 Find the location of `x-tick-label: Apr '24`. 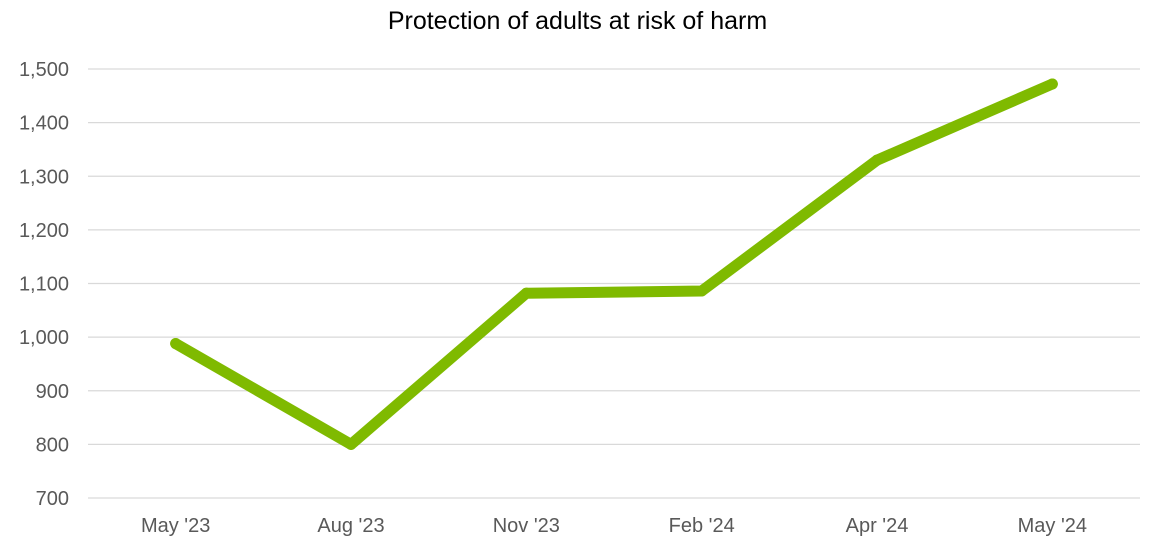

x-tick-label: Apr '24 is located at coordinates (877, 526).